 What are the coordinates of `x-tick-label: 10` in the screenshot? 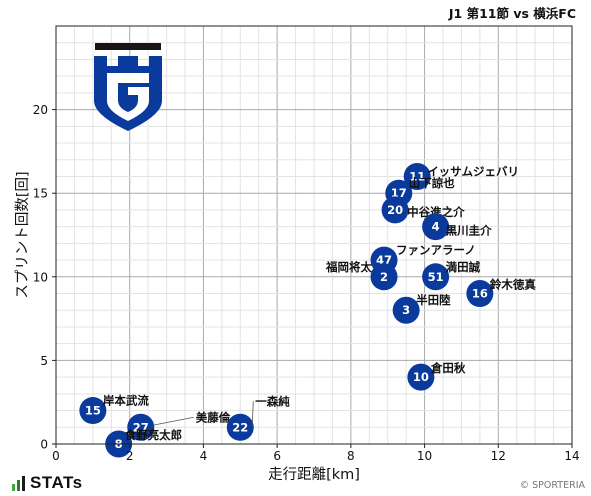 It's located at (424, 456).